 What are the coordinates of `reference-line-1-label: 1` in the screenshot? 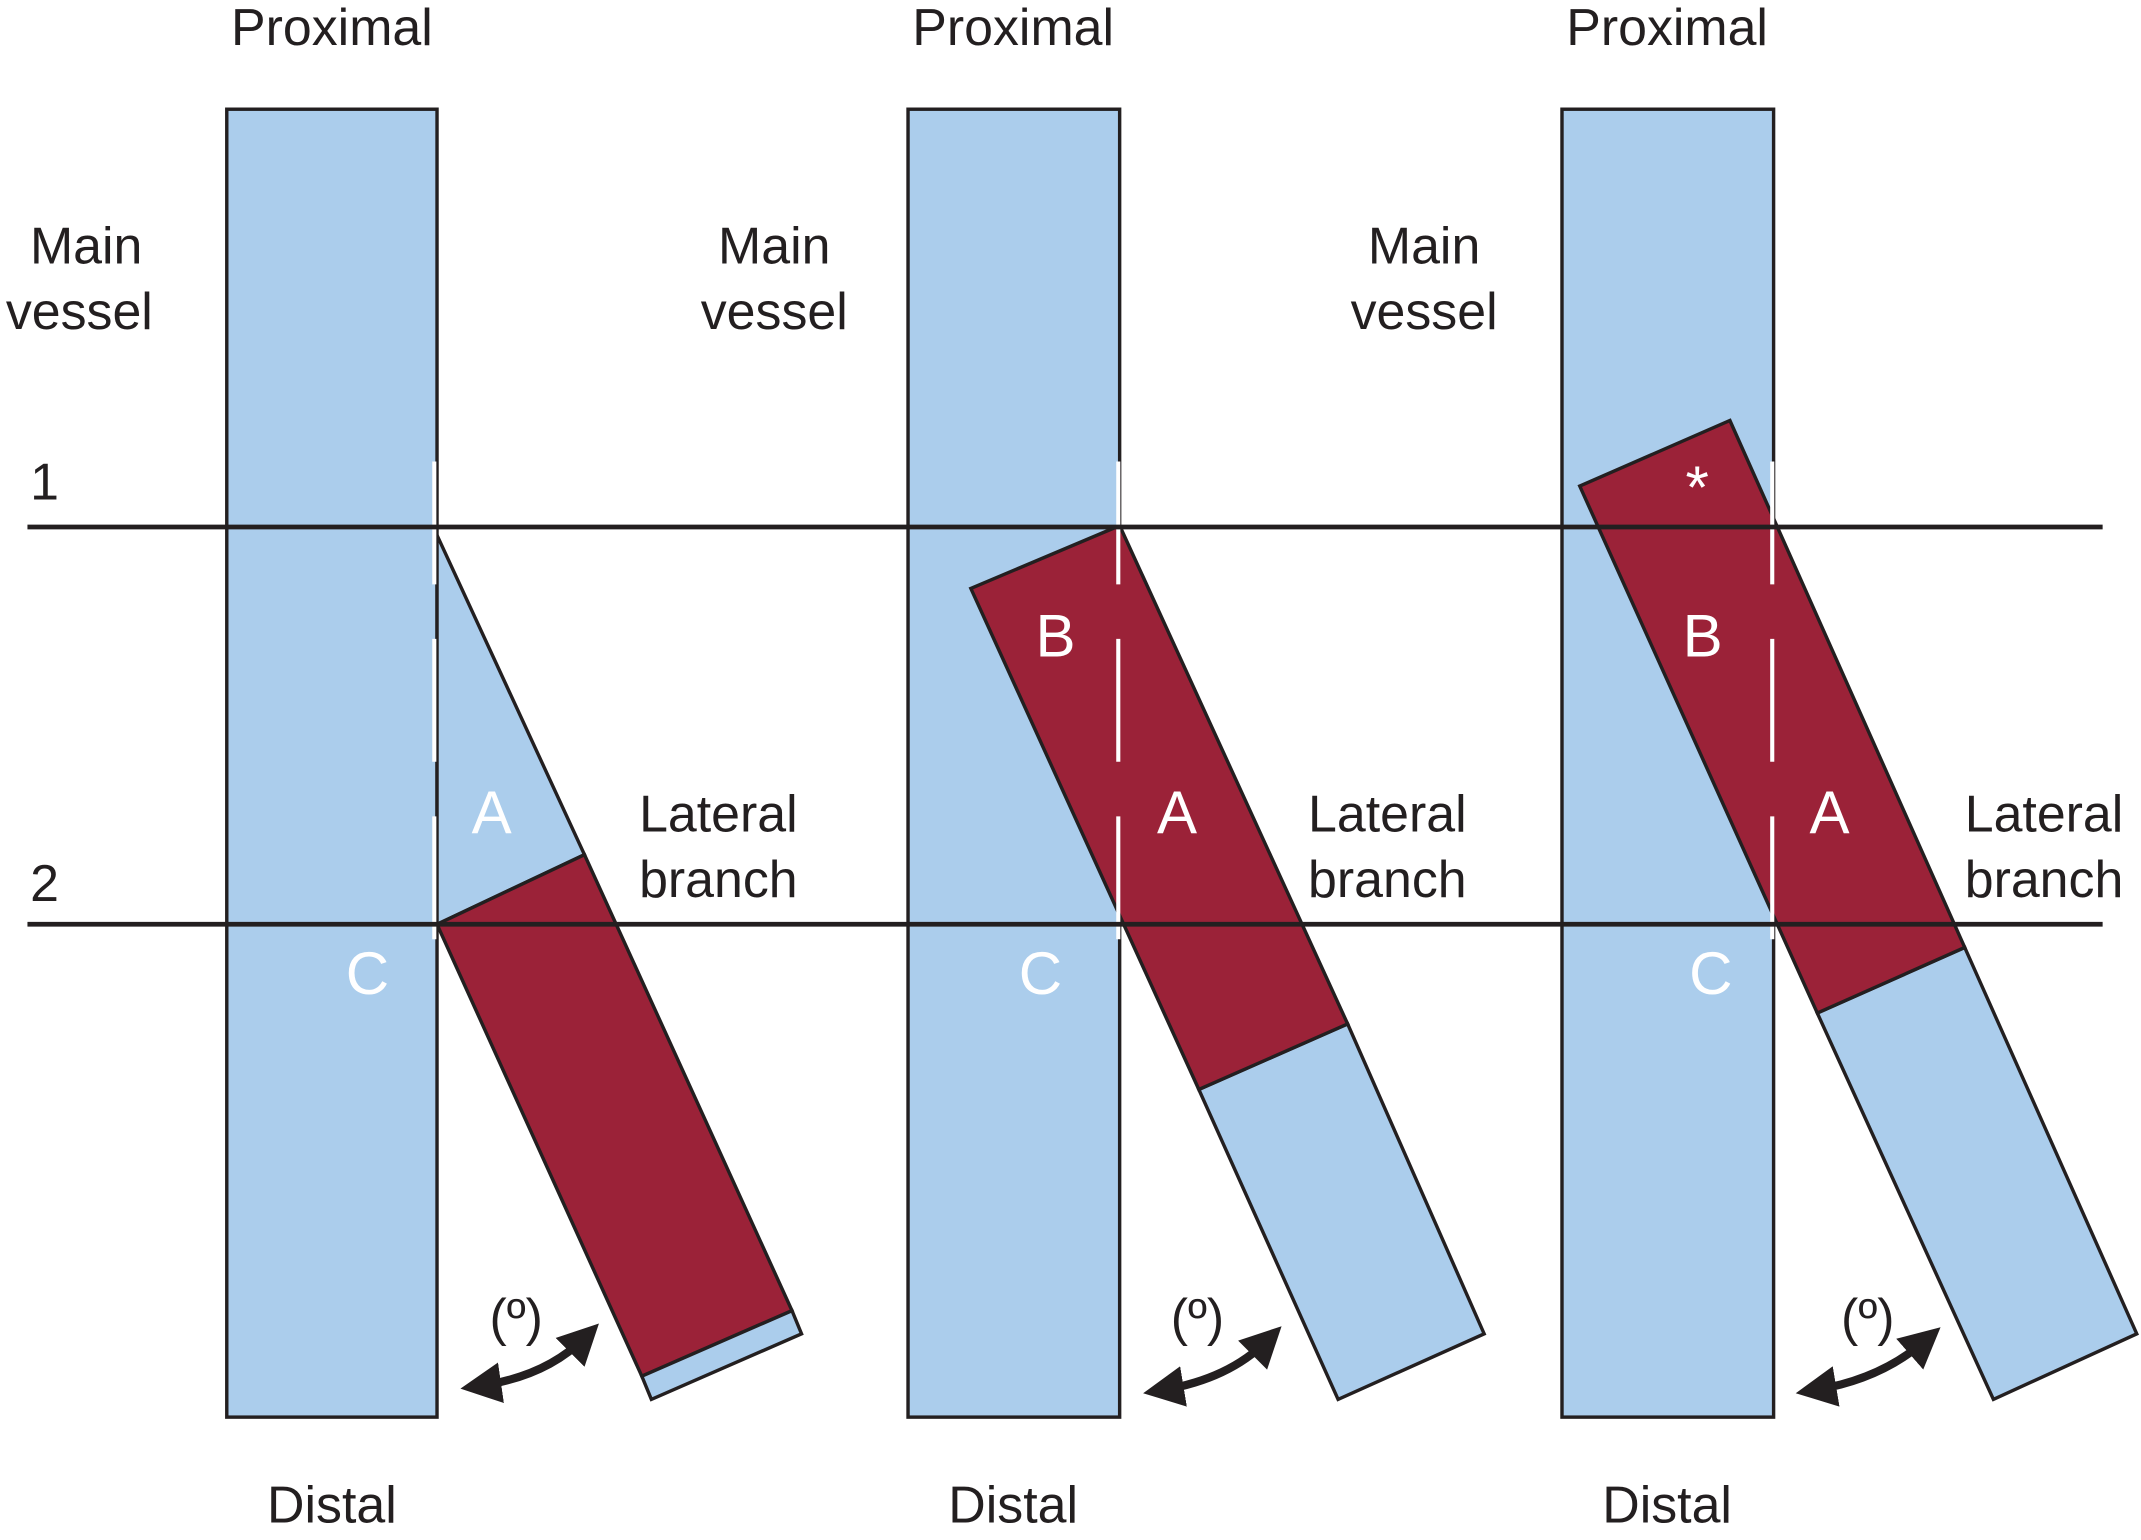 It's located at (44, 482).